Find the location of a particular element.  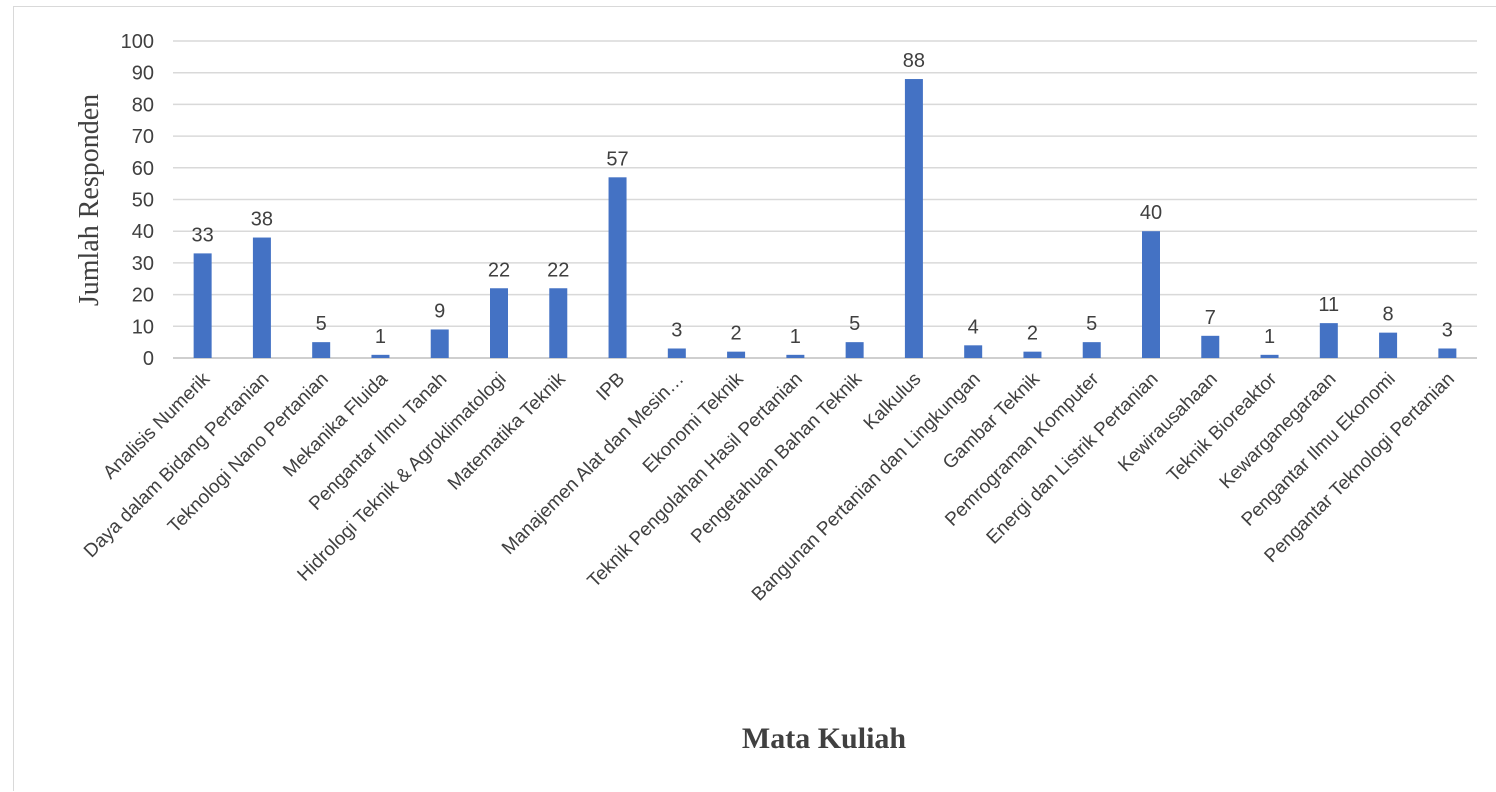

data-label: 88 is located at coordinates (914, 61).